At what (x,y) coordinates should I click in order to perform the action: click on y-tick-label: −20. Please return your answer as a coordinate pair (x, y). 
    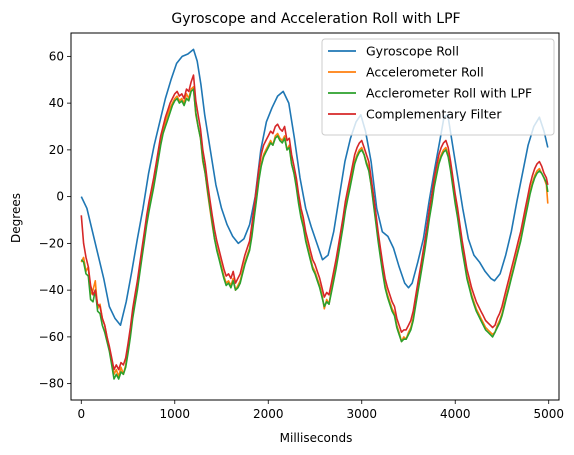
    Looking at the image, I should click on (51, 243).